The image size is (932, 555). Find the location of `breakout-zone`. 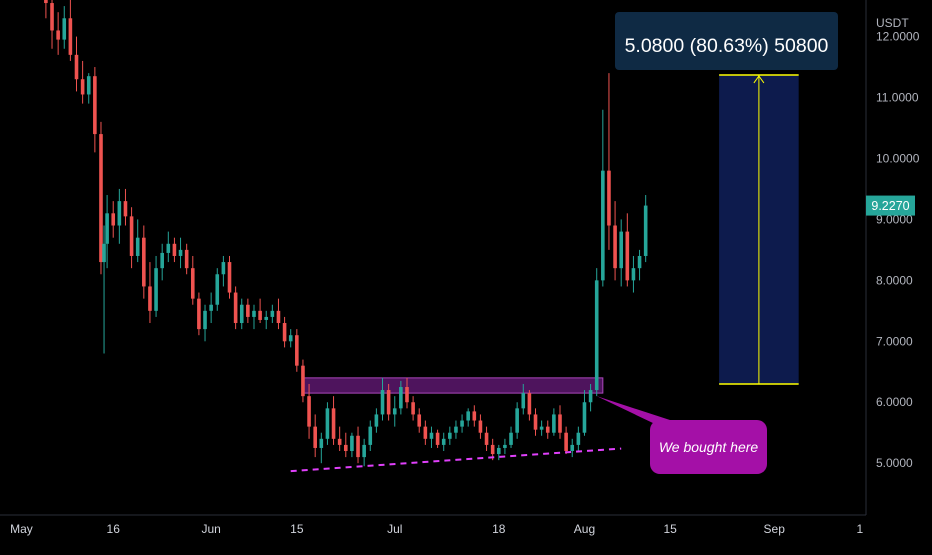

breakout-zone is located at coordinates (453, 385).